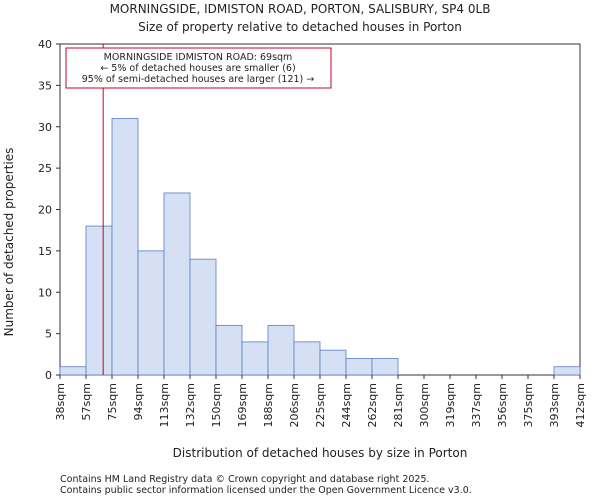 The image size is (600, 500). I want to click on bar-206sqm, so click(307, 358).